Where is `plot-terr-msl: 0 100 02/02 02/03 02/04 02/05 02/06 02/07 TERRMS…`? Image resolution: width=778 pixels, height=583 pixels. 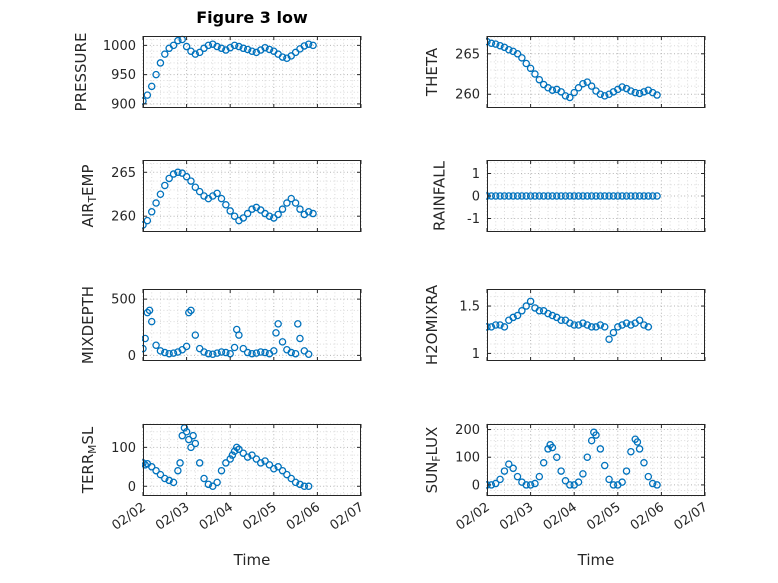
plot-terr-msl: 0 100 02/02 02/03 02/04 02/05 02/06 02/07 TERRMS… is located at coordinates (223, 478).